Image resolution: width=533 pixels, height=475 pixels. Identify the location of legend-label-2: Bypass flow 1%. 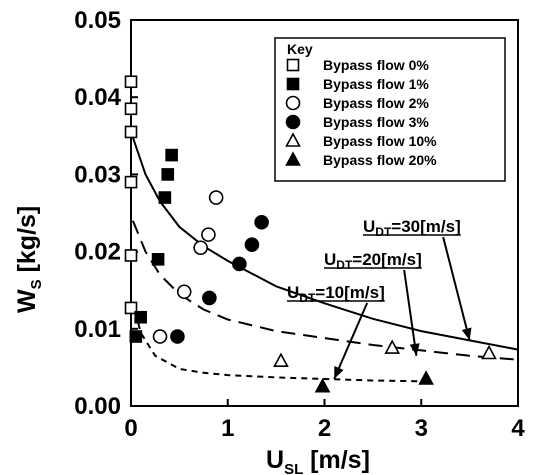
(376, 84).